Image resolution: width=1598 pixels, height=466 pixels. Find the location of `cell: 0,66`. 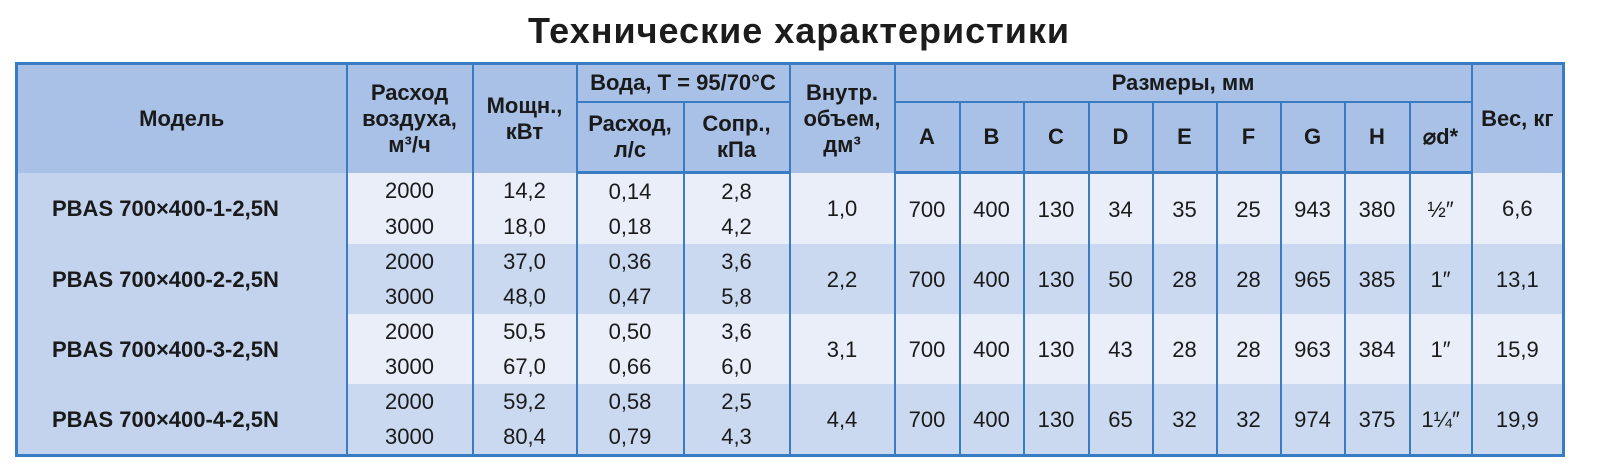

cell: 0,66 is located at coordinates (630, 366).